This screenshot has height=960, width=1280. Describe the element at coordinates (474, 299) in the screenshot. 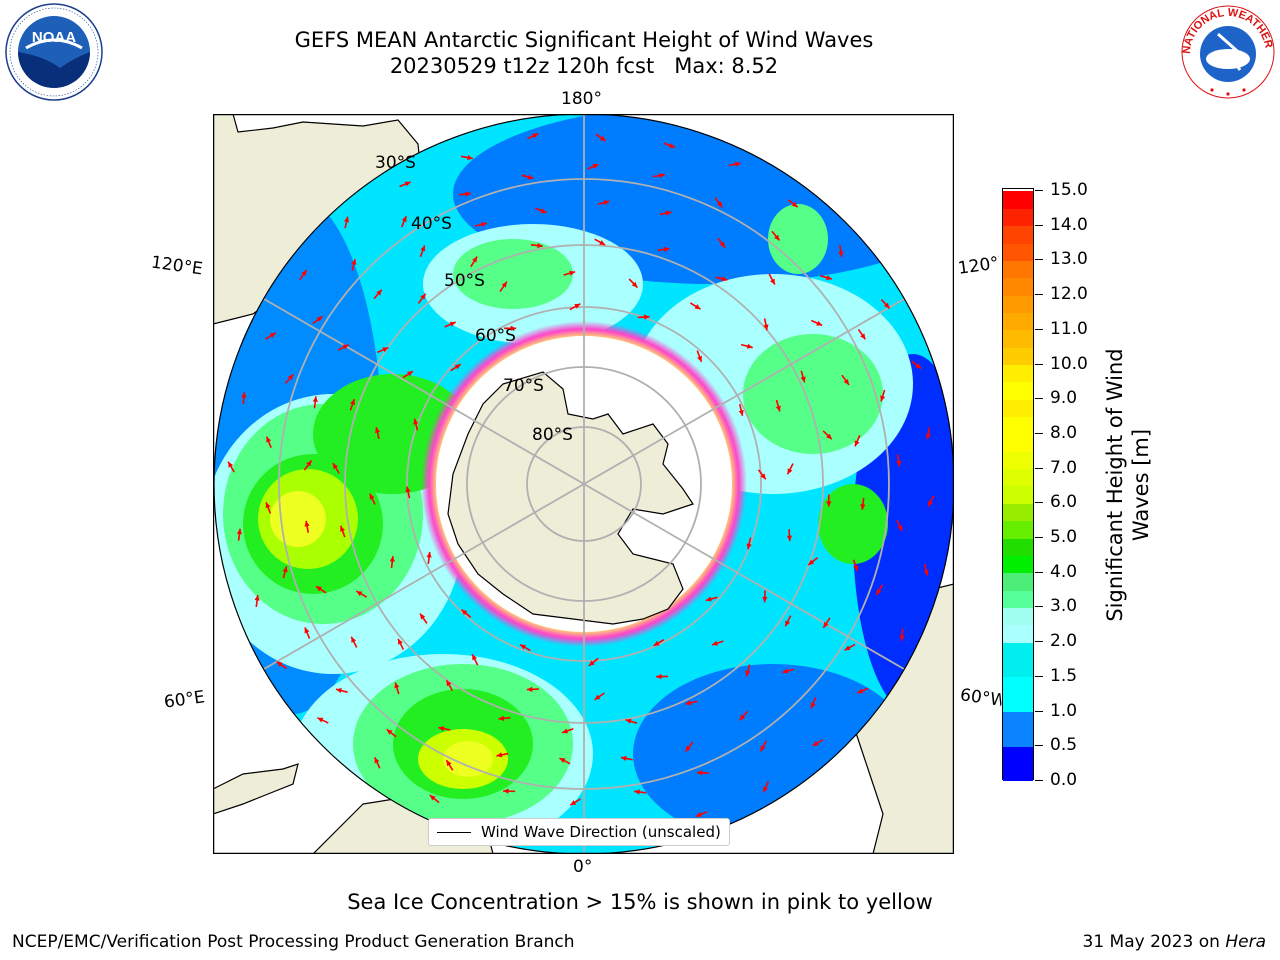

I see `latitude-labels: 30°S 40°S 50°S 60°S 70°S 80°S` at that location.